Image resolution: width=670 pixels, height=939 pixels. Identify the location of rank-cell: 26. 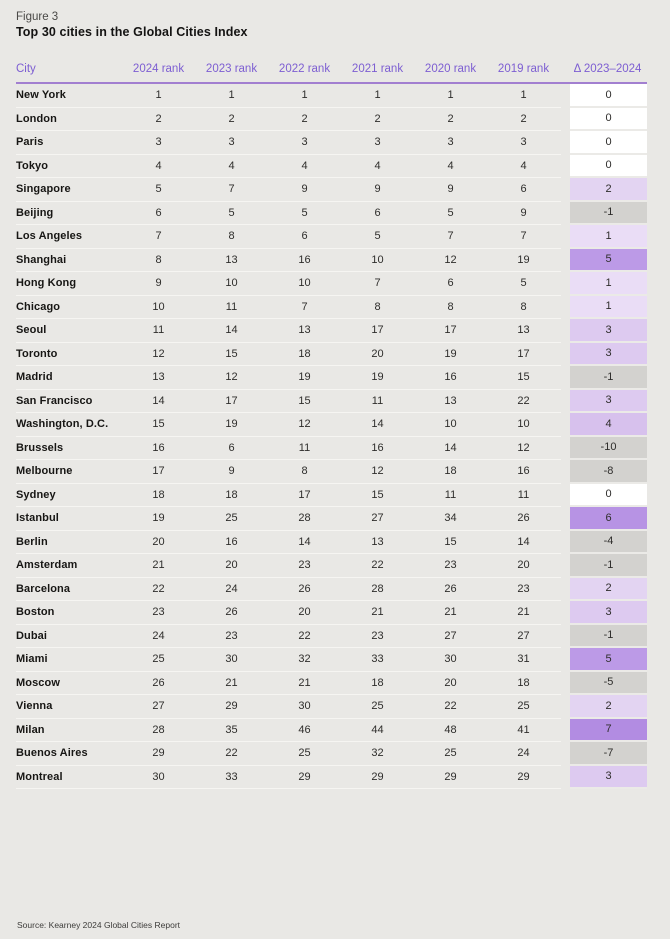
(231, 612).